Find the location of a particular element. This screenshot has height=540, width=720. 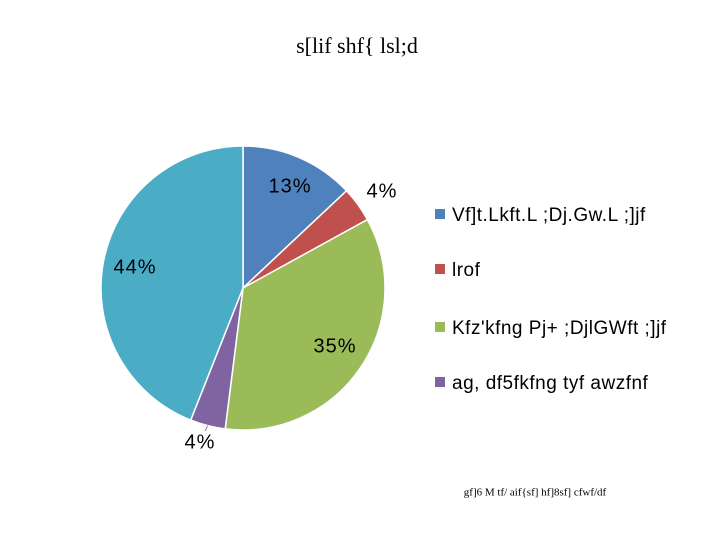

legend-label: Vf]t.Lkft.L ;Dj.Gw.L ;]jf is located at coordinates (549, 215).